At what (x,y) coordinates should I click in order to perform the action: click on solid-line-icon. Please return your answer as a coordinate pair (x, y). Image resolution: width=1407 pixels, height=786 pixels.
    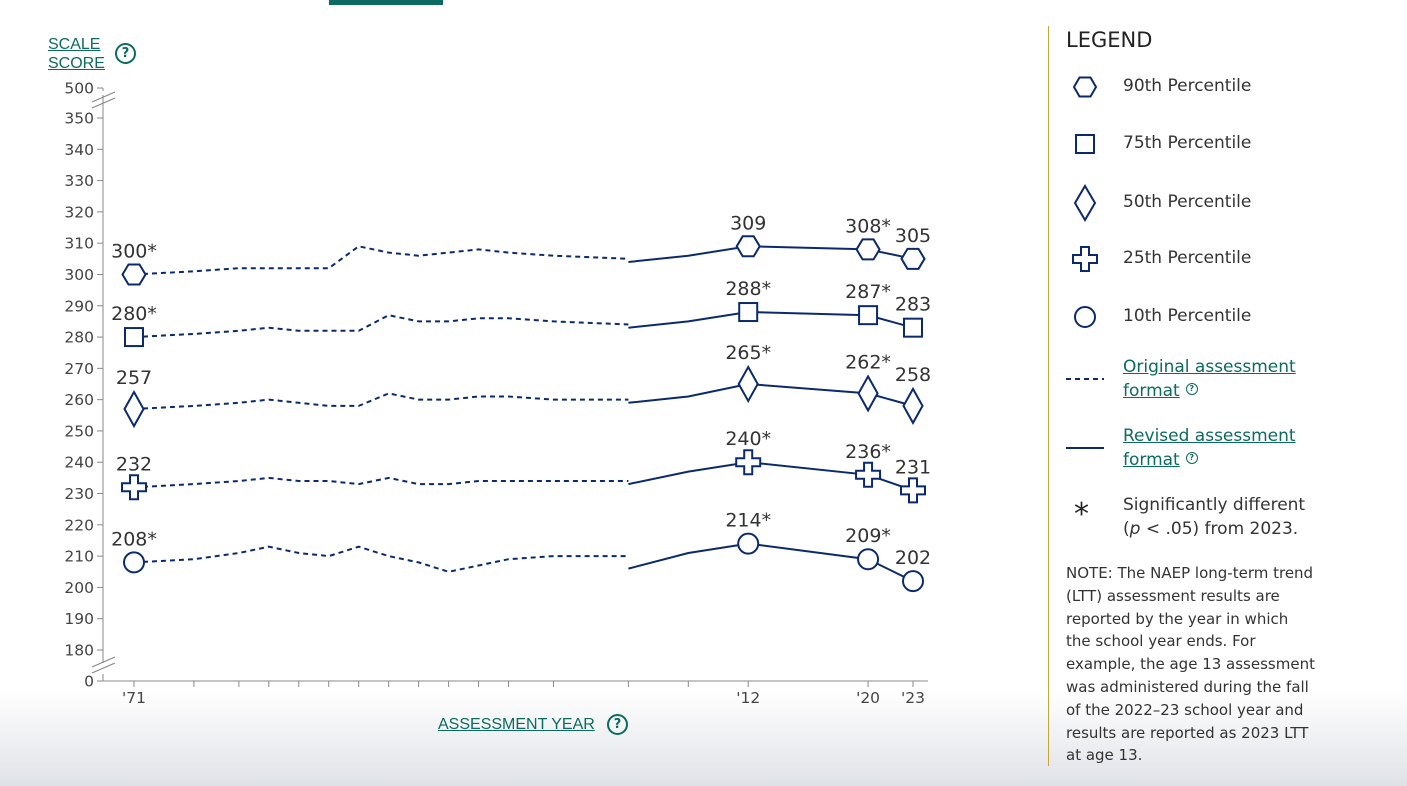
    Looking at the image, I should click on (1085, 448).